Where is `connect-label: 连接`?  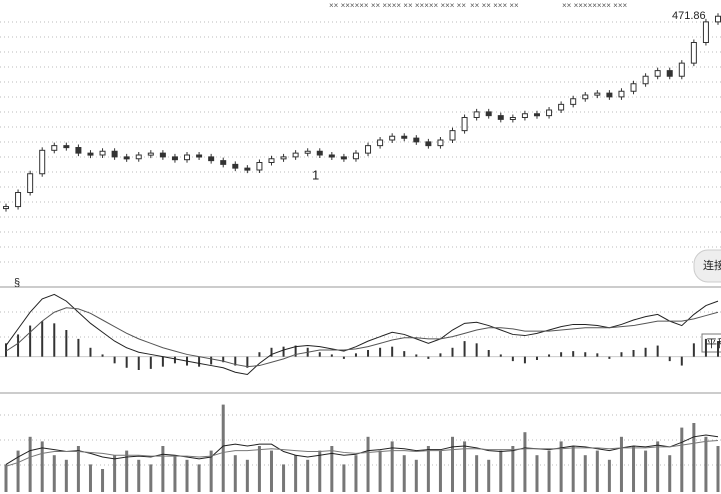
connect-label: 连接 is located at coordinates (712, 265).